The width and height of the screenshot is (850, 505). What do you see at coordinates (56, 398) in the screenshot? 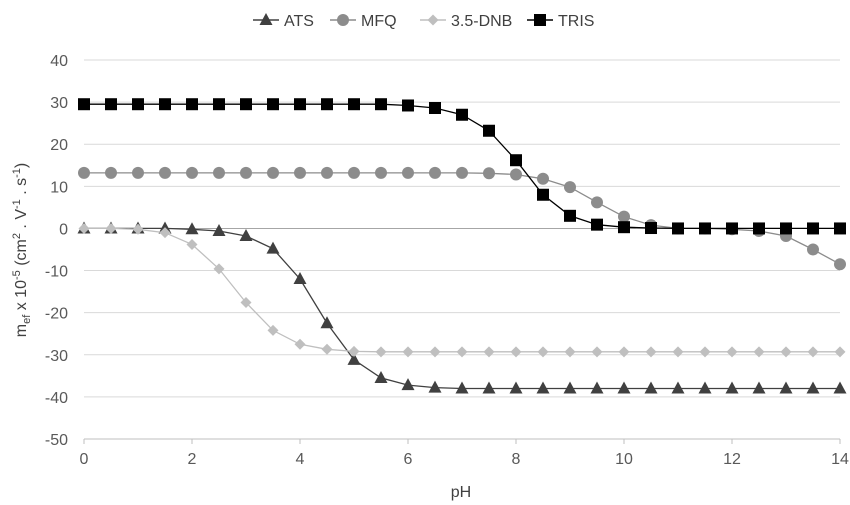
I see `y-tick-label: -40` at bounding box center [56, 398].